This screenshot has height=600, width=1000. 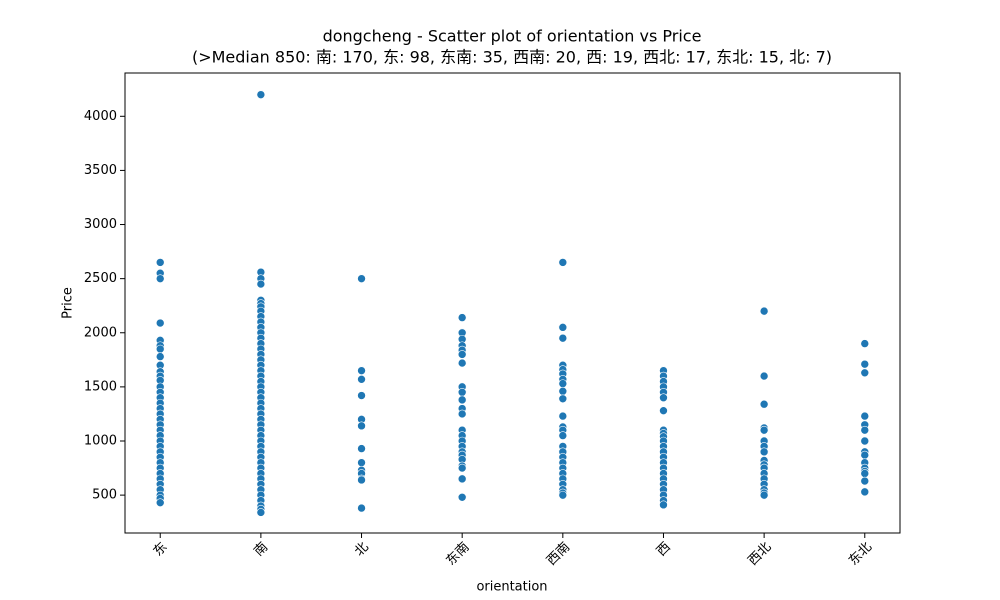 I want to click on y-tick-label: 1000, so click(x=100, y=441).